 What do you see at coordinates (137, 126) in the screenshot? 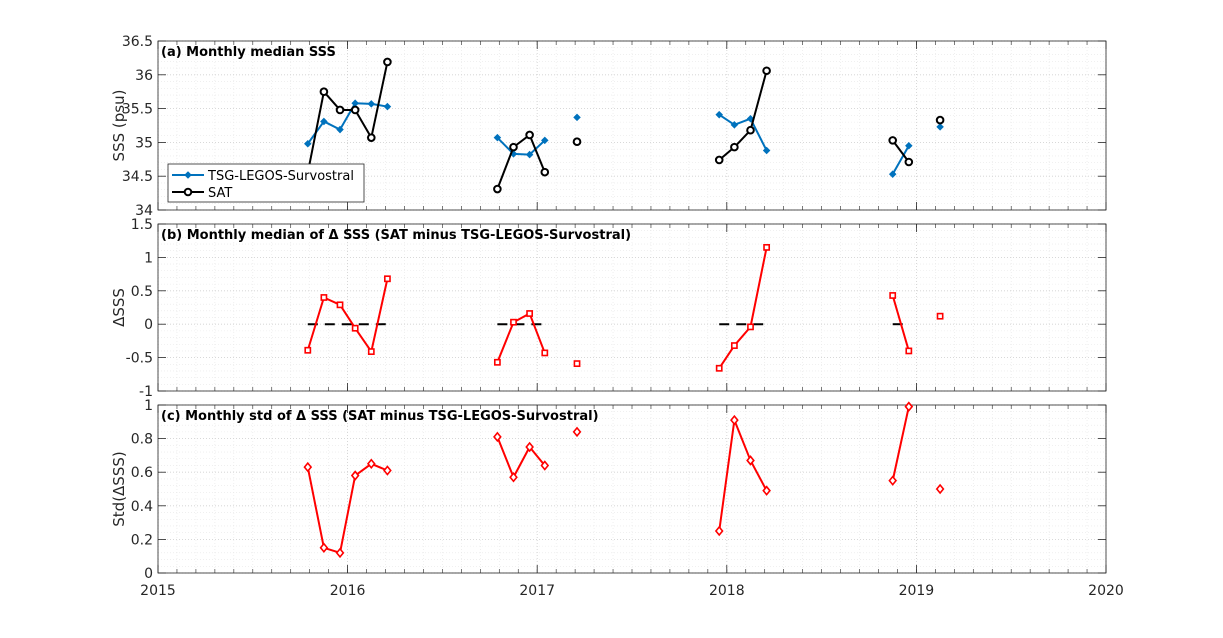
I see `y-tick-labels: 34 34.5 35 35.5 36 36.5` at bounding box center [137, 126].